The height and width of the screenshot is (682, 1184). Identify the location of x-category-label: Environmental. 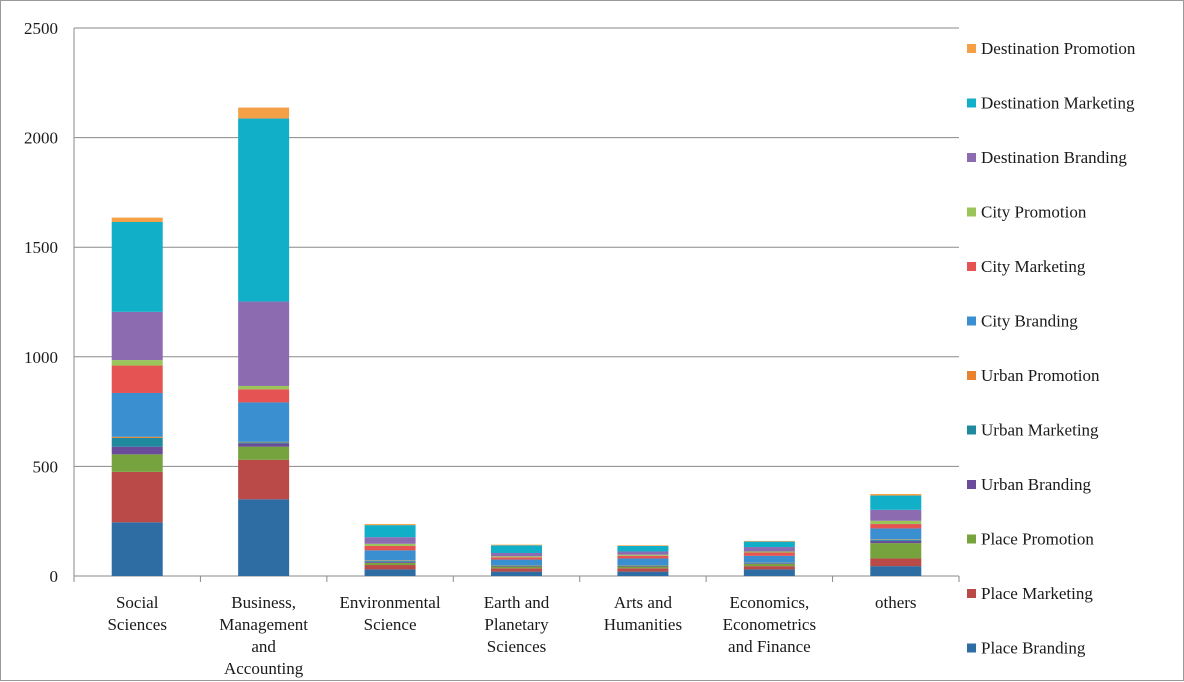
(390, 602).